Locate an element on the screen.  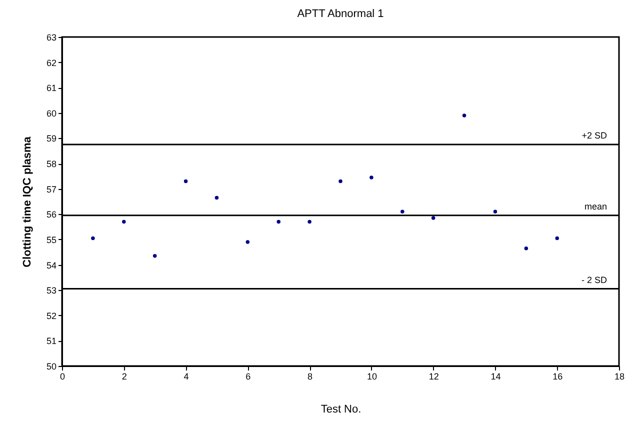
y-tick-label: 56 is located at coordinates (51, 215).